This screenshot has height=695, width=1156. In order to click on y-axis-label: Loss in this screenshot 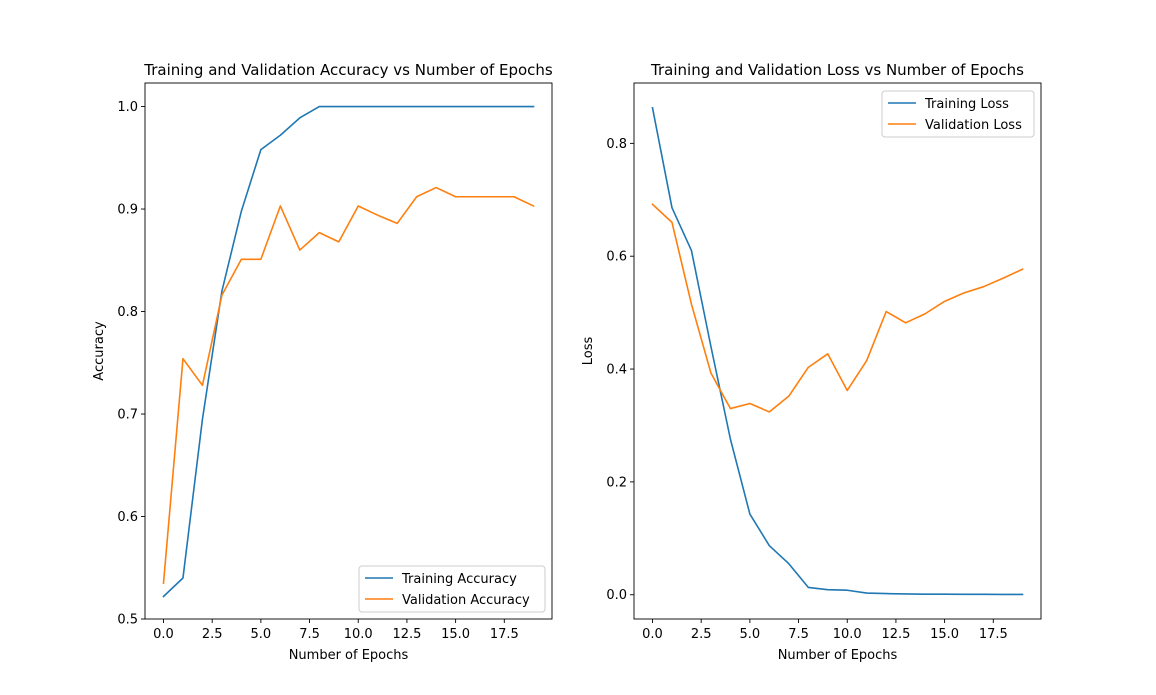, I will do `click(588, 351)`.